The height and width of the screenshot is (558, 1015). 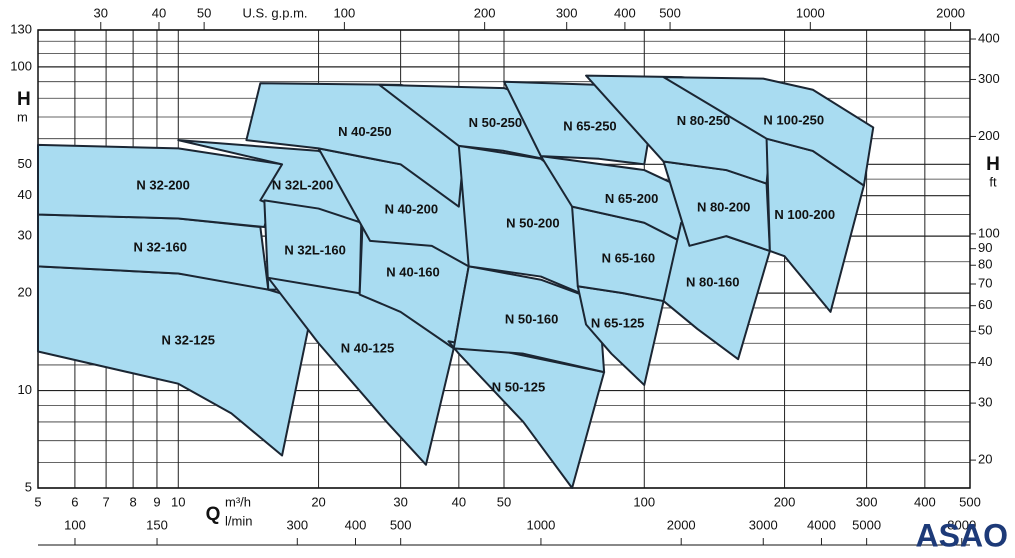 What do you see at coordinates (411, 209) in the screenshot?
I see `region-label: N 40-200` at bounding box center [411, 209].